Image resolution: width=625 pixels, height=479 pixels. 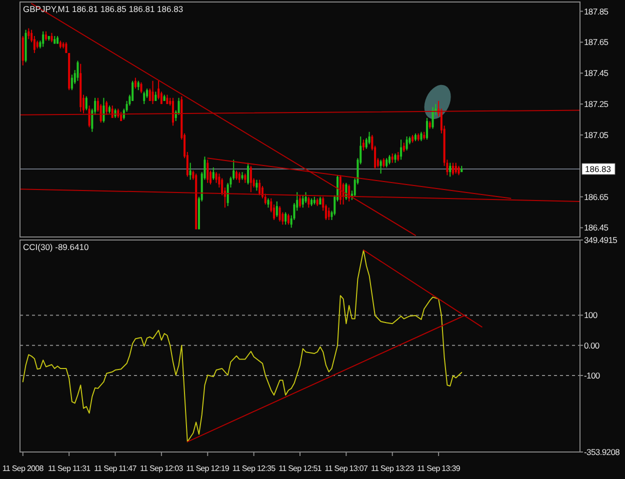 I want to click on y-tick-label: 187.25, so click(x=596, y=104).